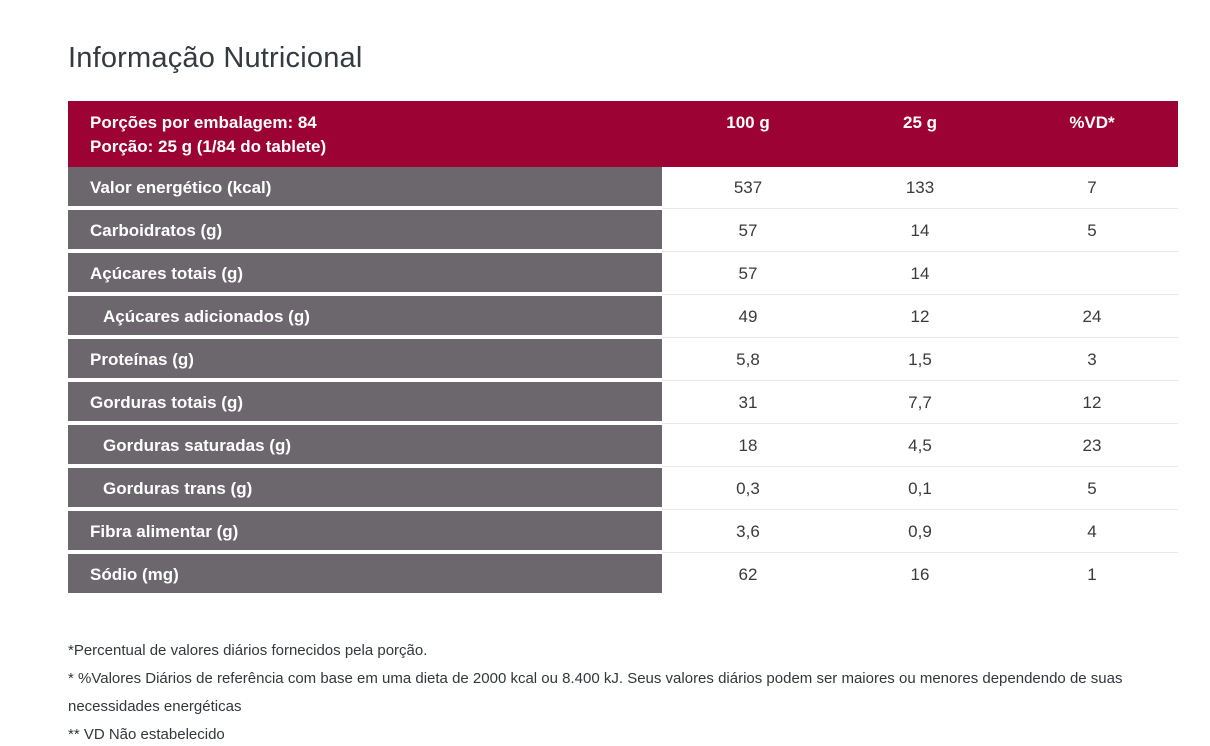 The height and width of the screenshot is (746, 1210). What do you see at coordinates (920, 122) in the screenshot?
I see `column-header-25g: 25 g` at bounding box center [920, 122].